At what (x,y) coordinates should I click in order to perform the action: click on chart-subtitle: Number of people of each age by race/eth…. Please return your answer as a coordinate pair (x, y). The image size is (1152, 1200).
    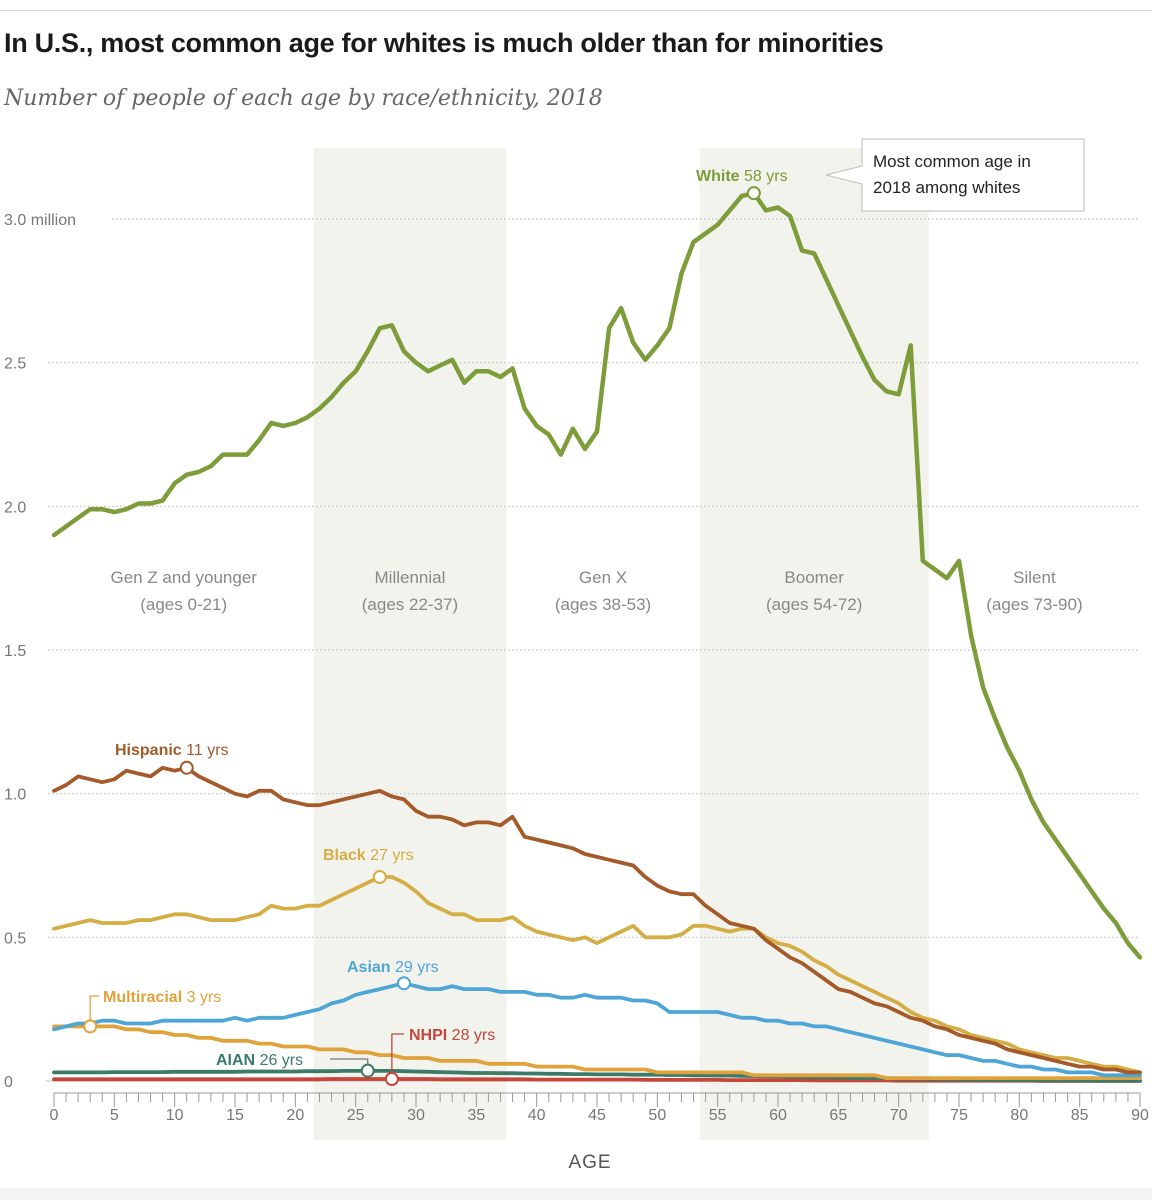
    Looking at the image, I should click on (303, 98).